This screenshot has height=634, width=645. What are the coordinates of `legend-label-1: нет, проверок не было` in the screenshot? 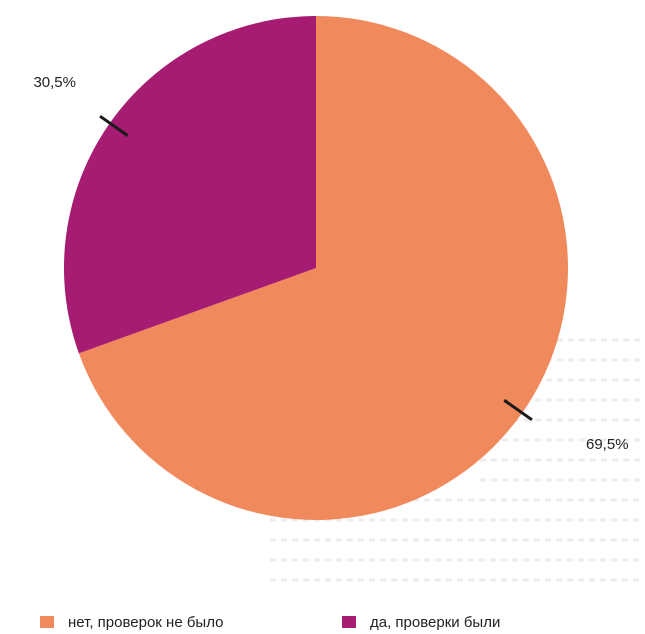 It's located at (145, 622).